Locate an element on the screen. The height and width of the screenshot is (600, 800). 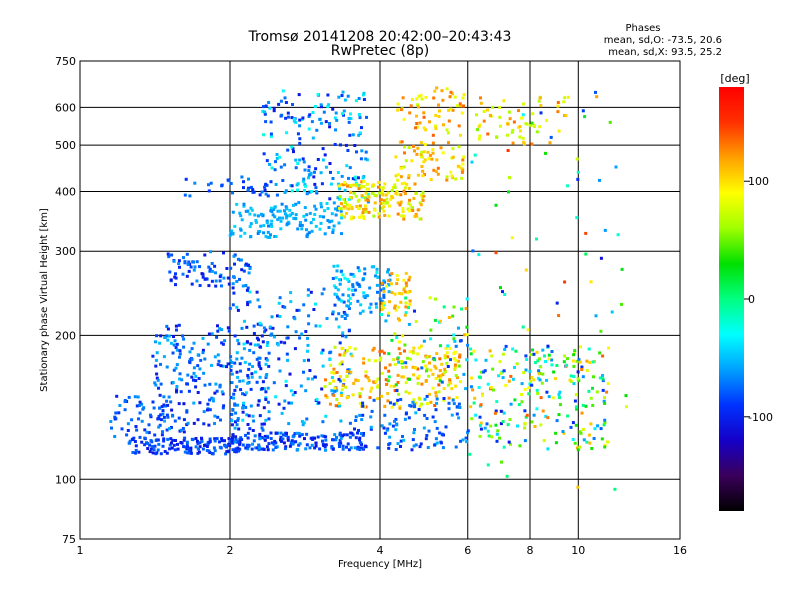
y-tick-label: 600 is located at coordinates (65, 107).